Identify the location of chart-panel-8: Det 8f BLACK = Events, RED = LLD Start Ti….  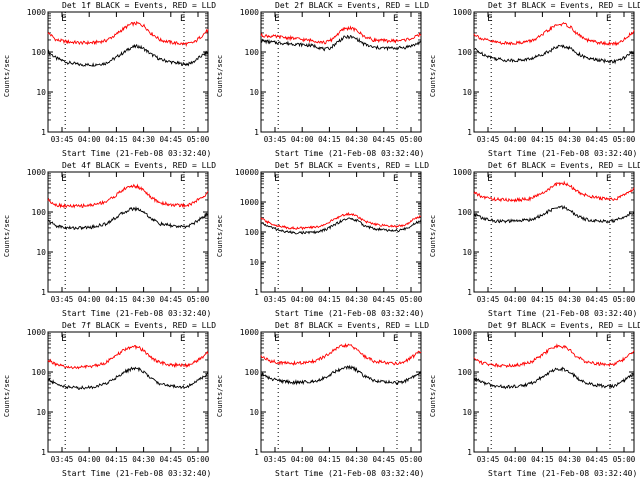
(321, 400).